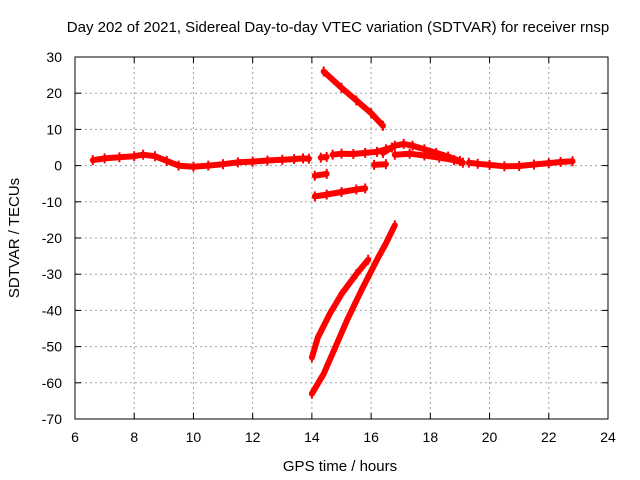 This screenshot has width=640, height=480. I want to click on series-arc-small-neg, so click(320, 174).